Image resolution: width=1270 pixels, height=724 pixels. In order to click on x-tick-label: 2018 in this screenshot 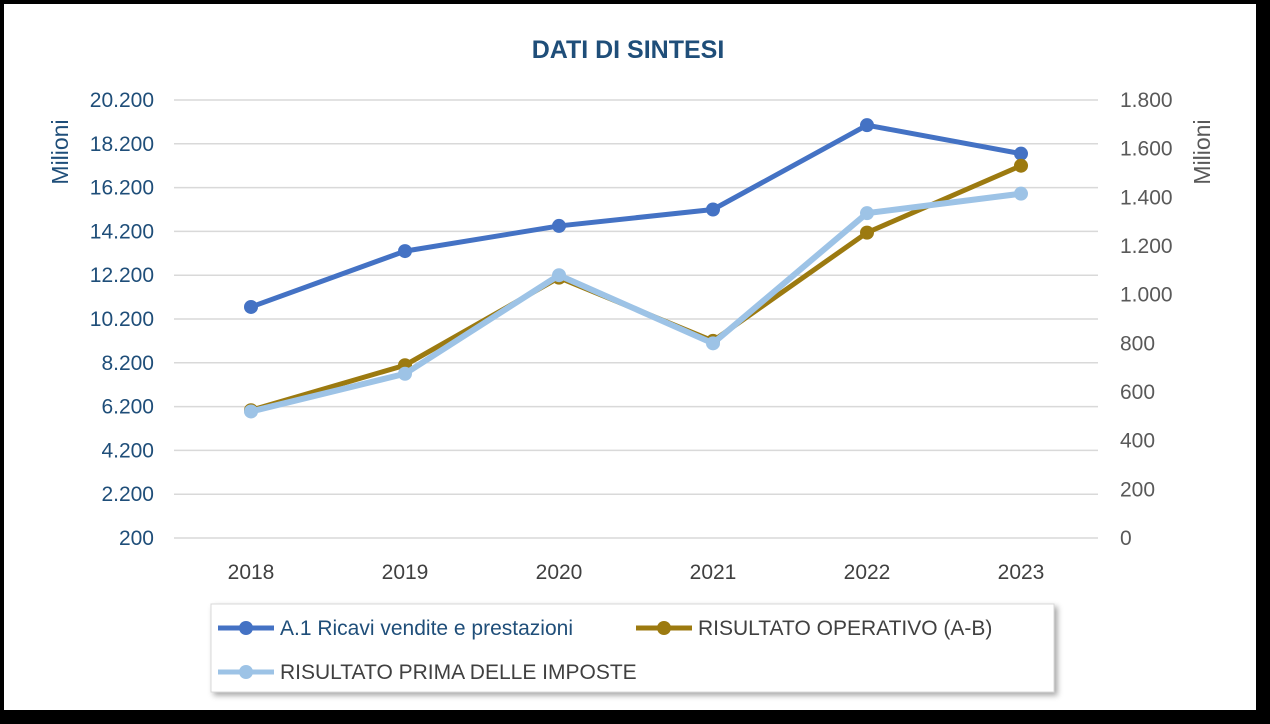, I will do `click(251, 572)`.